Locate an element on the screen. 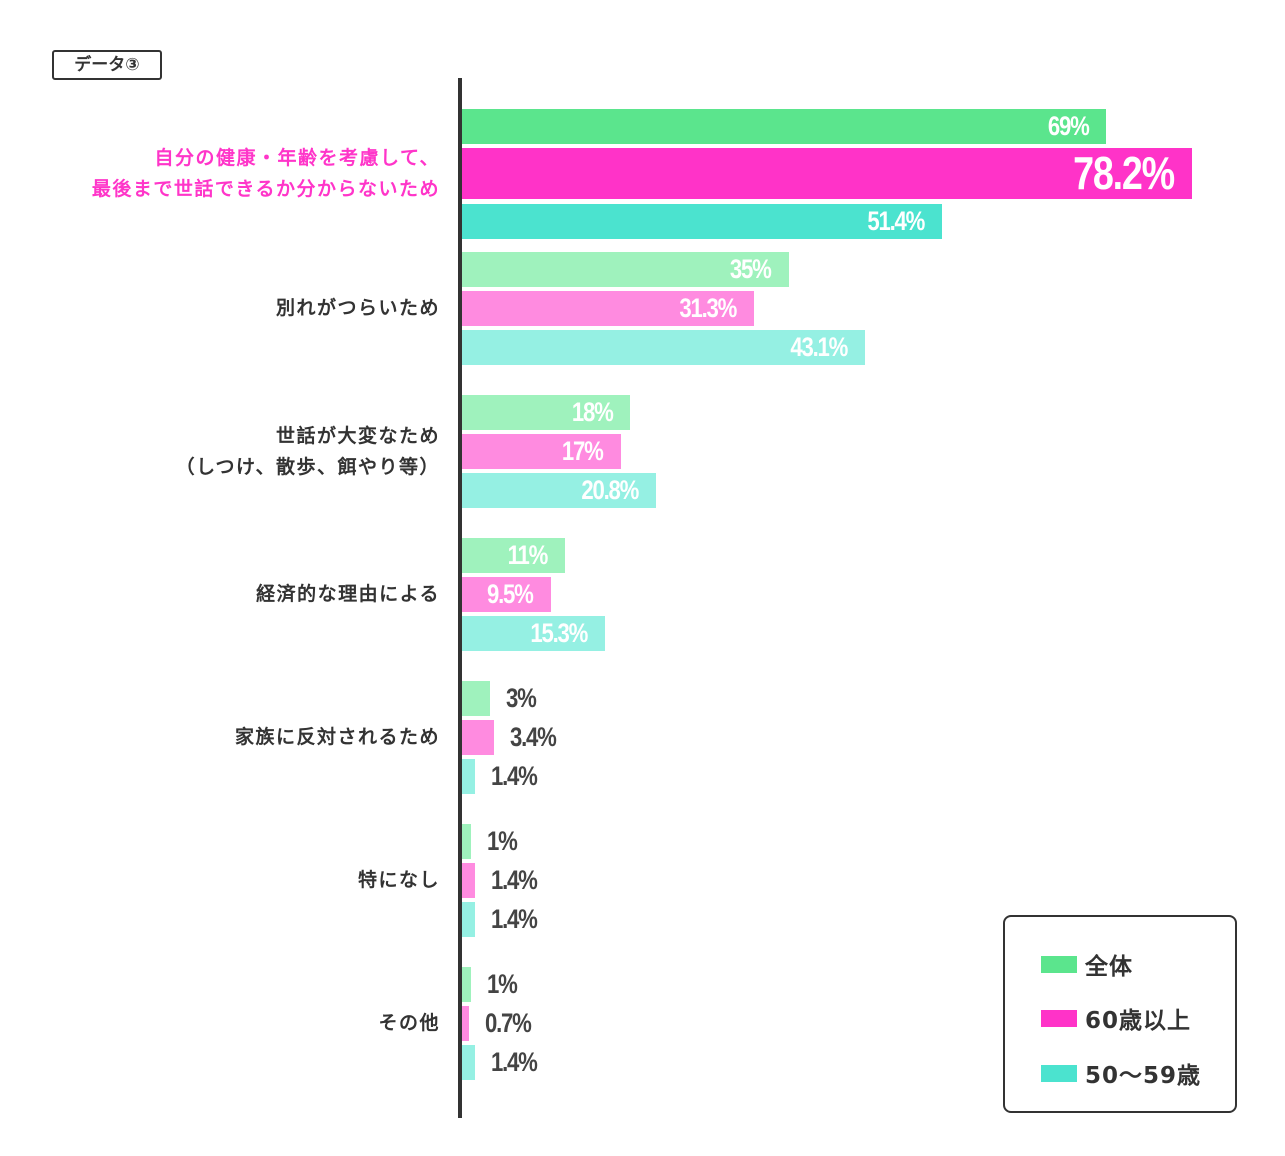  category-label-3: 経済的な理由による is located at coordinates (230, 594).